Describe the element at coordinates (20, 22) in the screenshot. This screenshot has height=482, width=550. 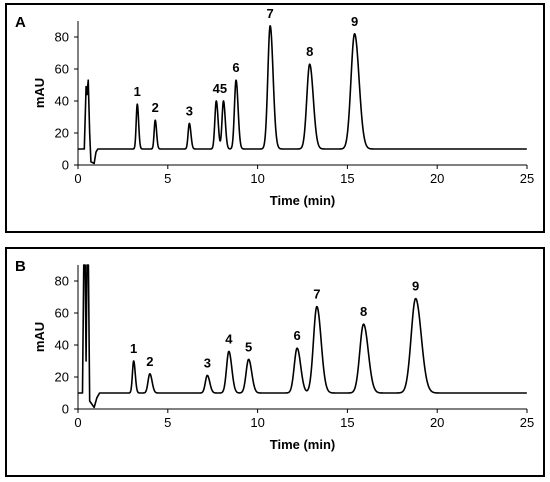
I see `panel-label: A` at that location.